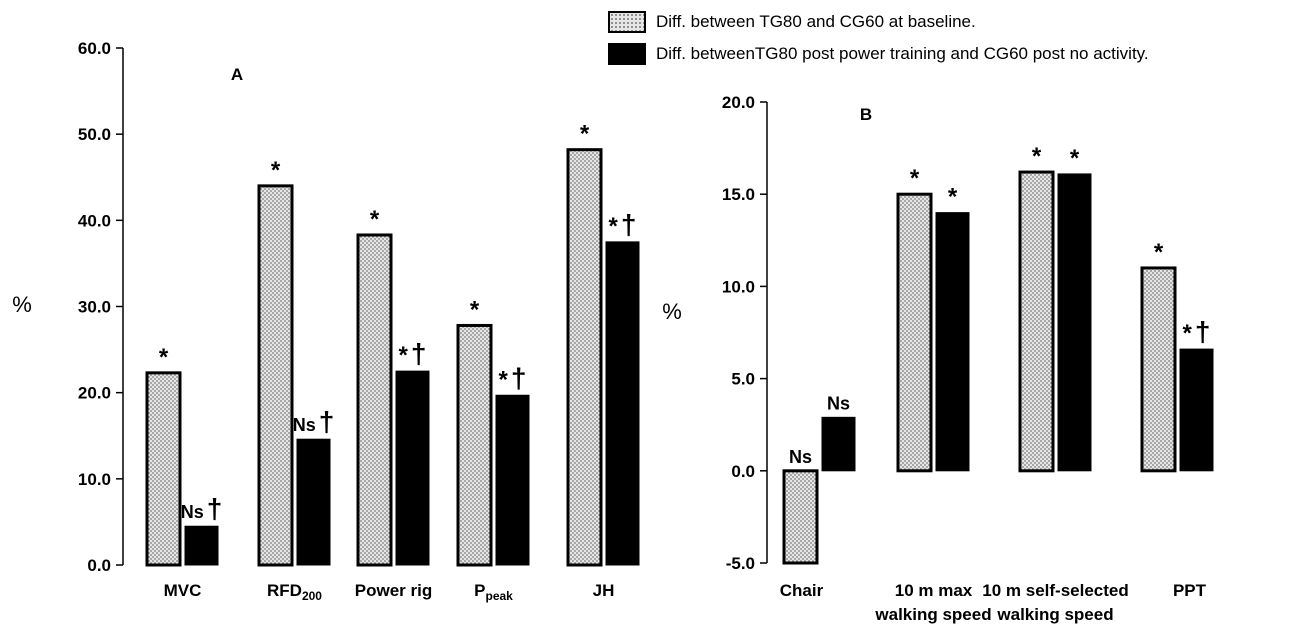 This screenshot has height=630, width=1296. I want to click on legend-item-baseline: Diff. between TG80 and CG60 at baseline., so click(878, 22).